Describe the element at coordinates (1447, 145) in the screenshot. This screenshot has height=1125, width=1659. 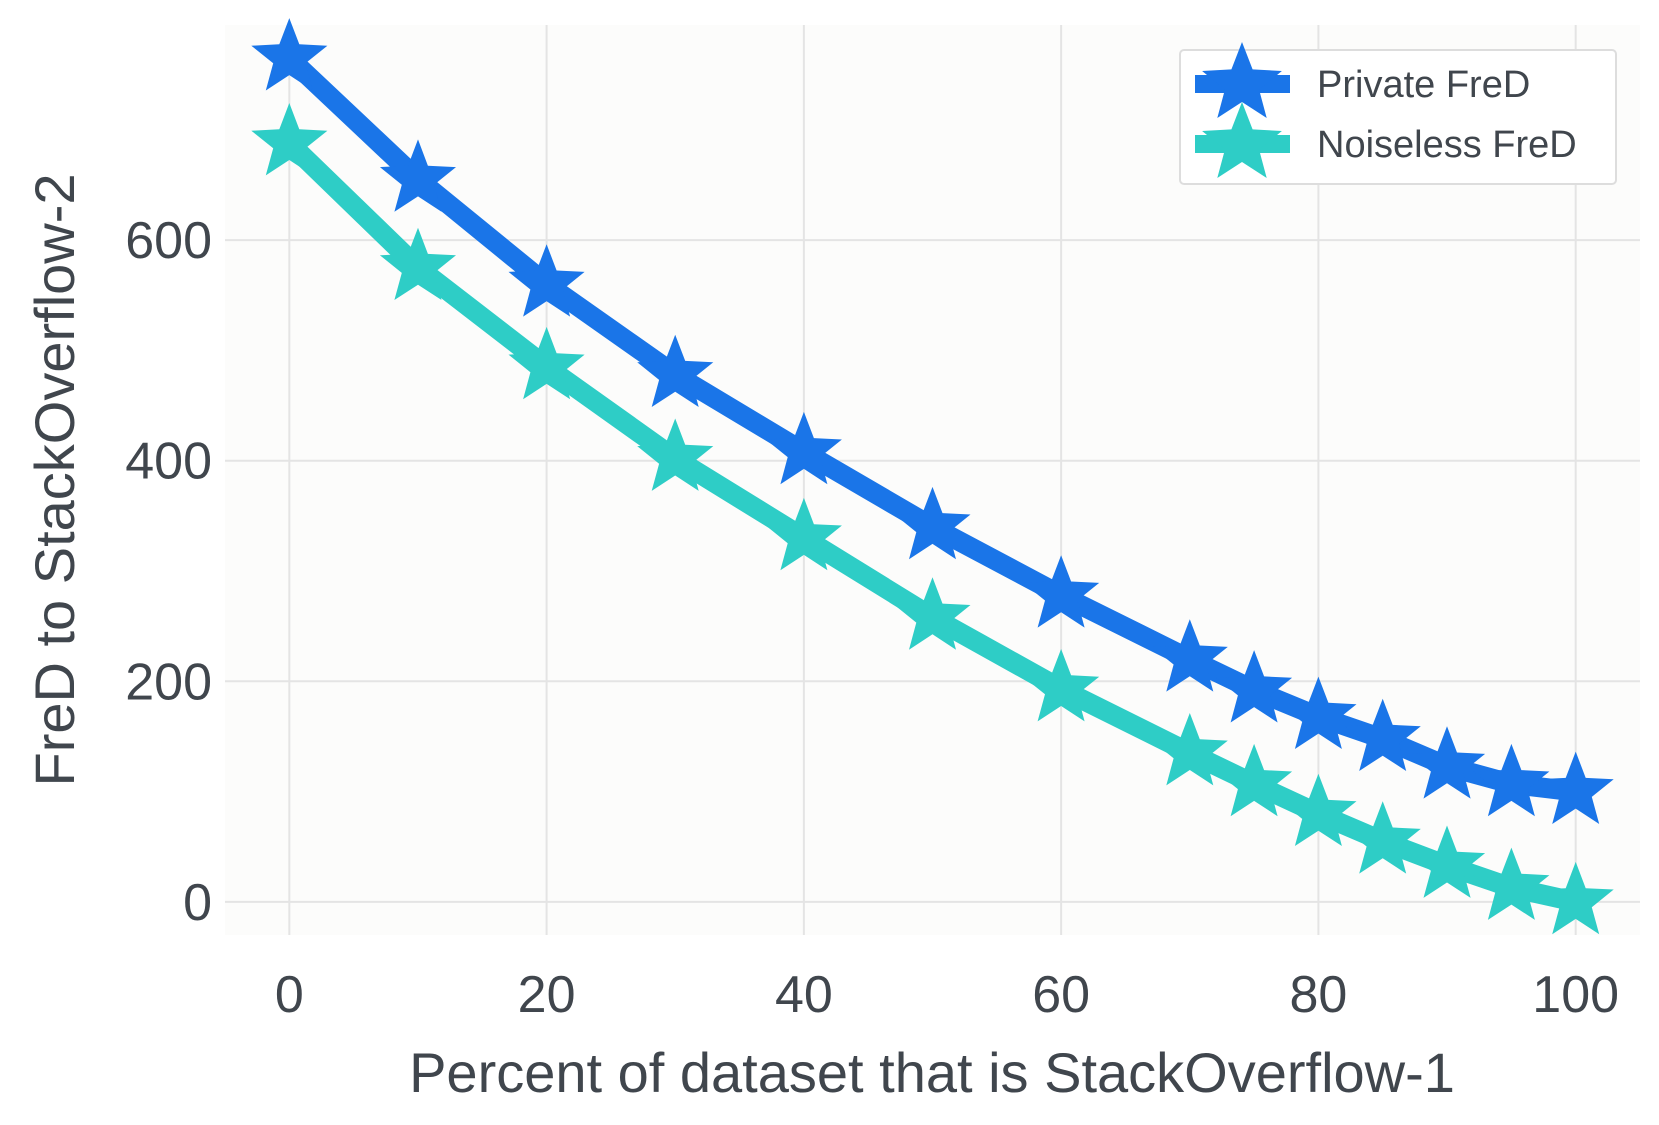
I see `legend-label: Noiseless FreD` at that location.